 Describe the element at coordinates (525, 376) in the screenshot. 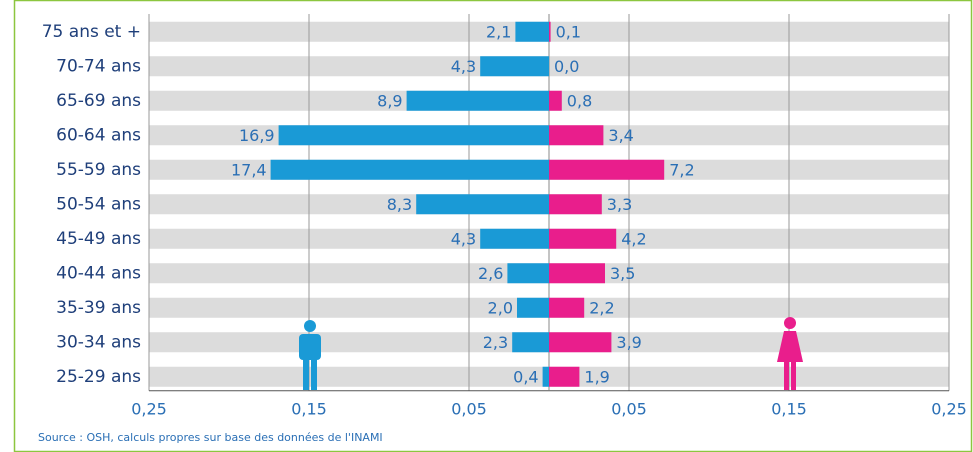

I see `value-label: 0,4` at that location.